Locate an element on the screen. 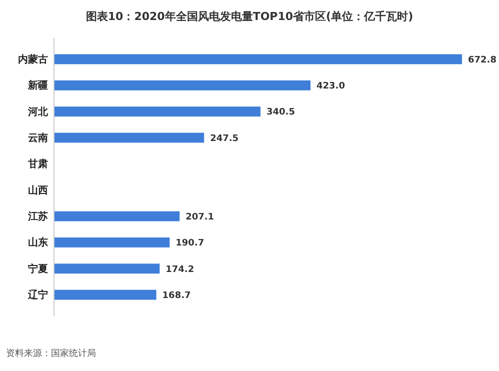  y-tick-label: 江苏 is located at coordinates (37, 216).